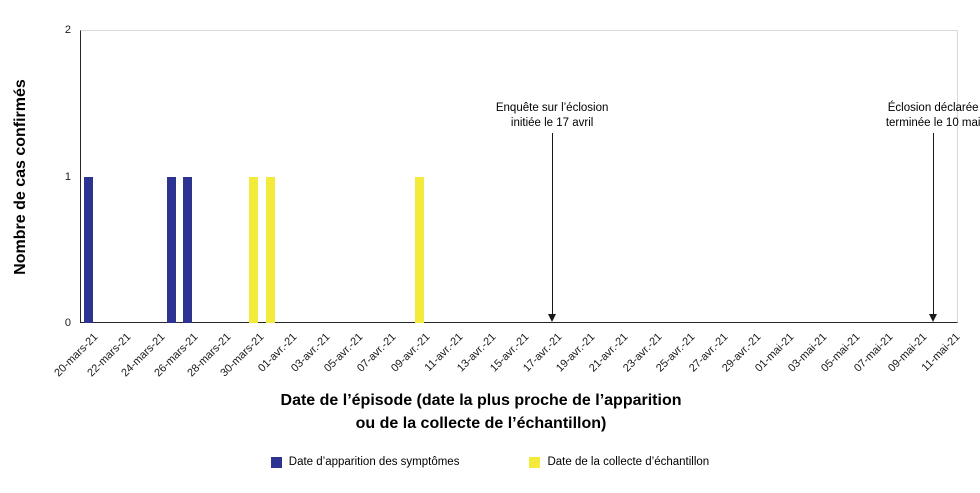  What do you see at coordinates (20, 177) in the screenshot?
I see `y-axis-title: Nombre de cas confirmés` at bounding box center [20, 177].